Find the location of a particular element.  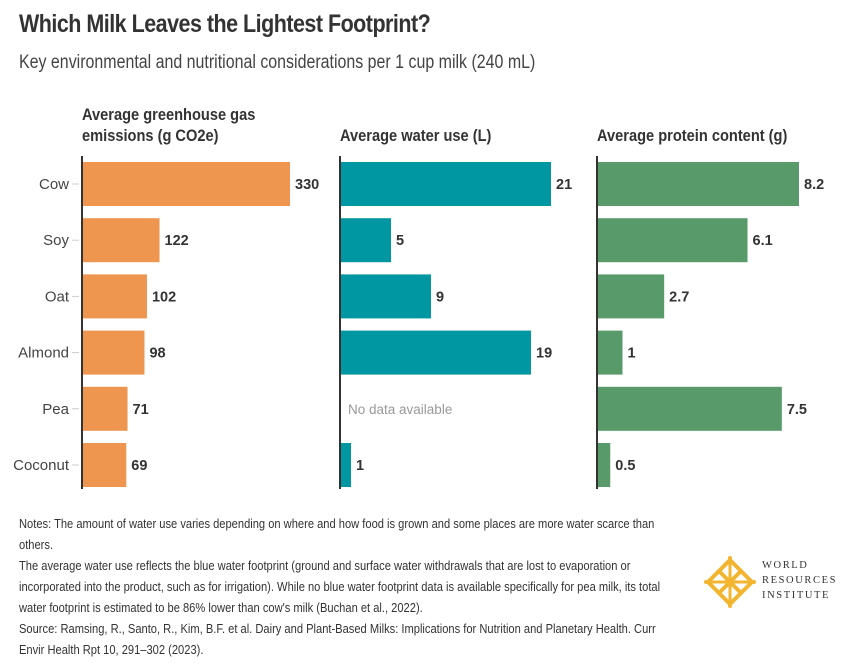

panel-title-ghg-line2: emissions (g CO2e) is located at coordinates (150, 135).